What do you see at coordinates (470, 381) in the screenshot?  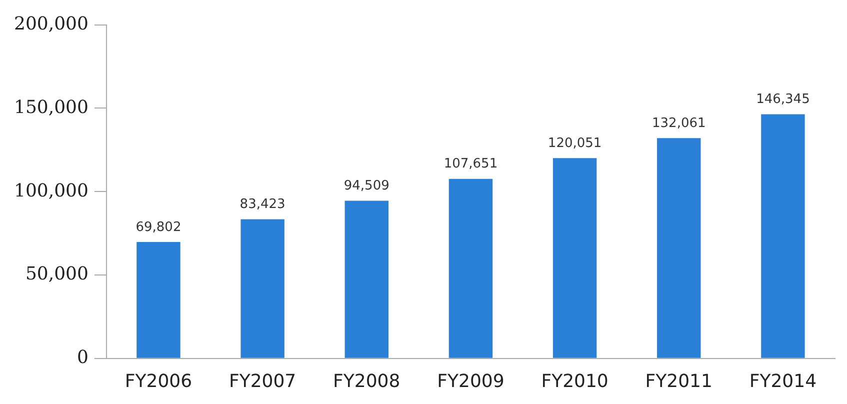 I see `x-tick-label: FY2009` at bounding box center [470, 381].